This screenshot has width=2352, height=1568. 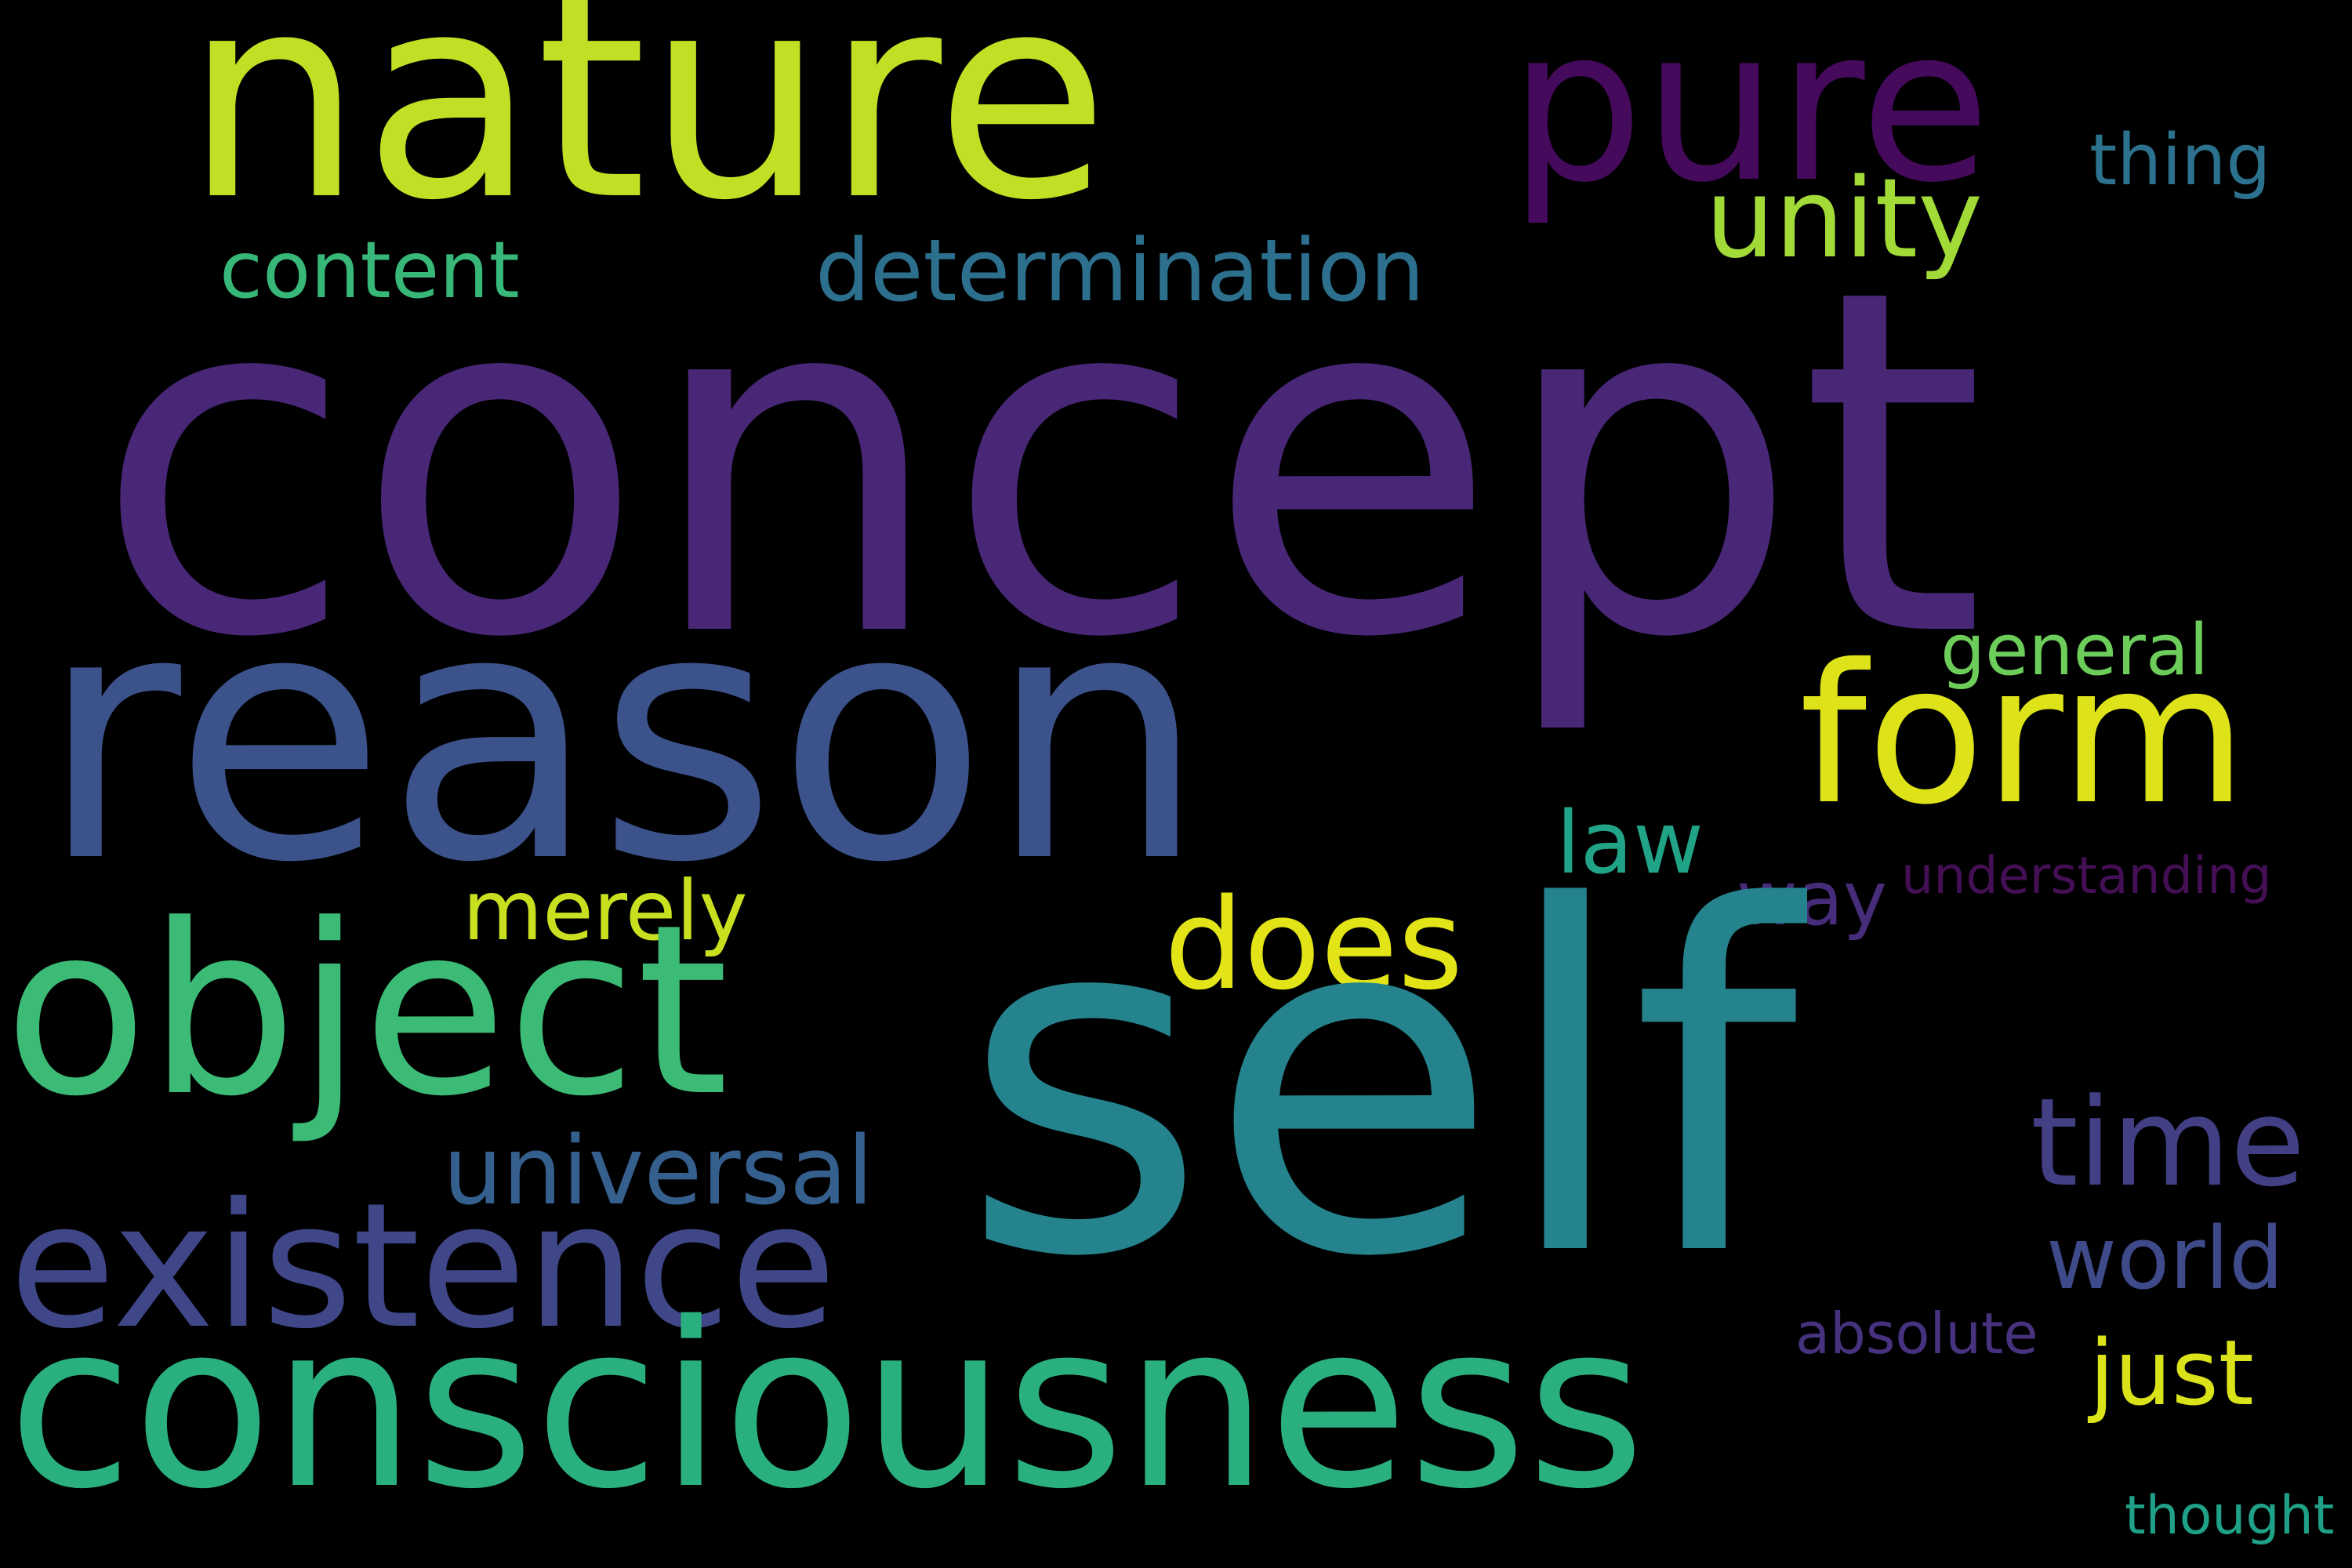 What do you see at coordinates (2023, 735) in the screenshot?
I see `word-form: form` at bounding box center [2023, 735].